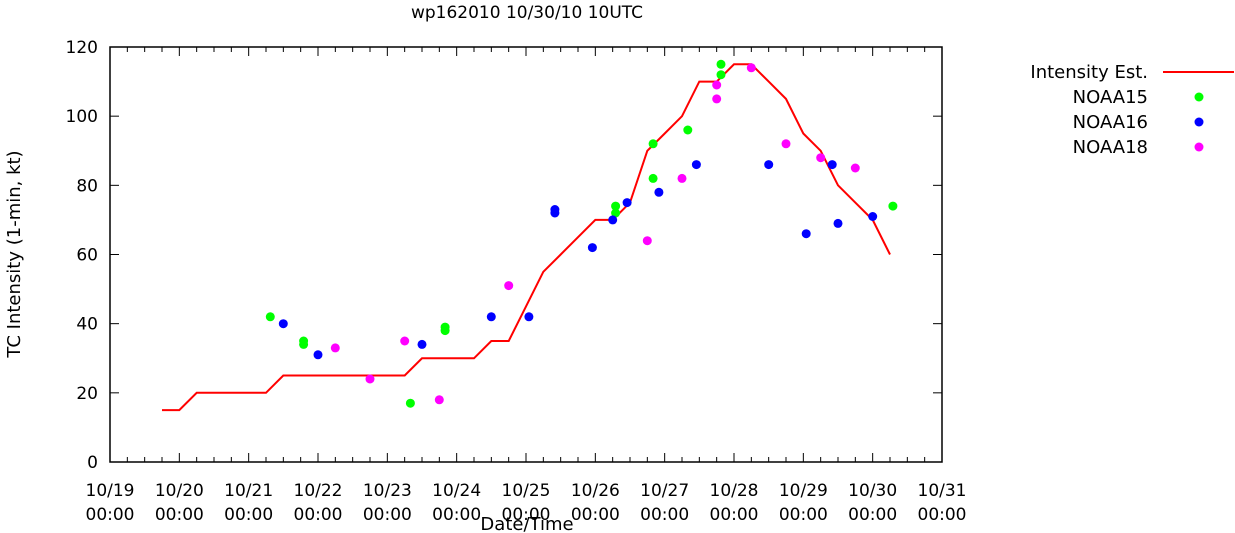 This screenshot has width=1235, height=533. What do you see at coordinates (456, 491) in the screenshot?
I see `x-tick-label: 10/24` at bounding box center [456, 491].